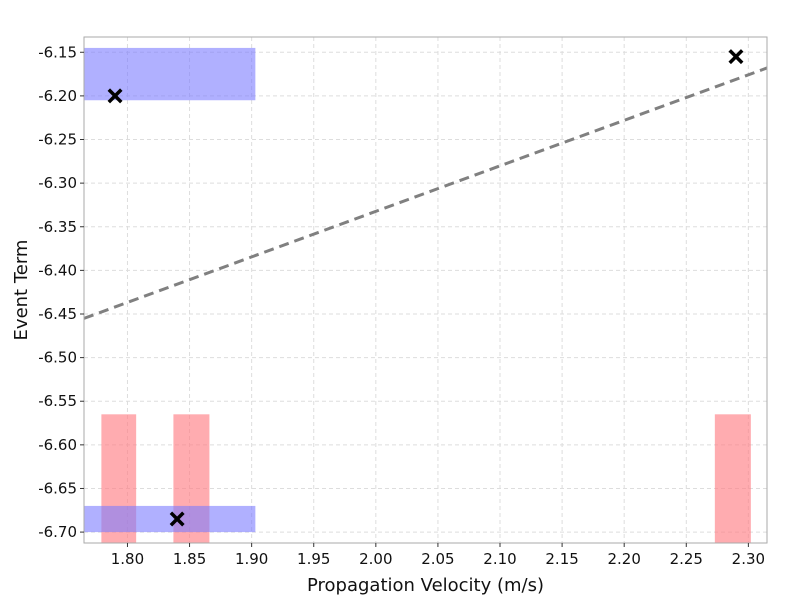 Image resolution: width=800 pixels, height=600 pixels. I want to click on y-tick-label: -6.60, so click(57, 445).